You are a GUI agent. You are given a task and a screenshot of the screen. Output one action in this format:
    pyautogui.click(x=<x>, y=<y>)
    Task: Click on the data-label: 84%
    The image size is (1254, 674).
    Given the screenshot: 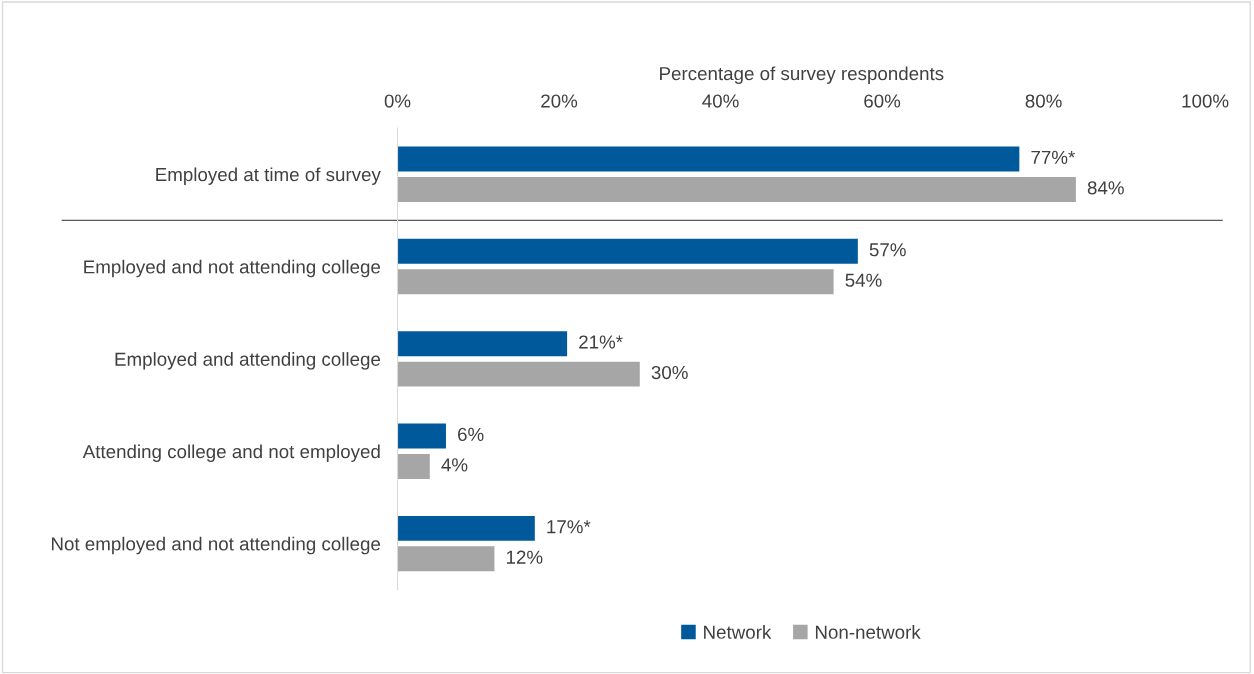 What is the action you would take?
    pyautogui.click(x=1105, y=188)
    